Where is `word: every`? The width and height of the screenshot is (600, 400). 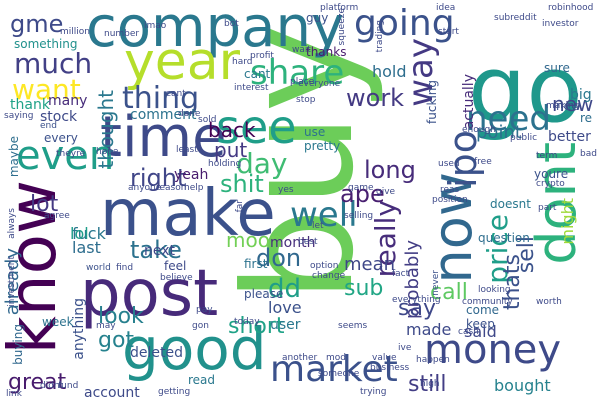
word: every is located at coordinates (61, 138).